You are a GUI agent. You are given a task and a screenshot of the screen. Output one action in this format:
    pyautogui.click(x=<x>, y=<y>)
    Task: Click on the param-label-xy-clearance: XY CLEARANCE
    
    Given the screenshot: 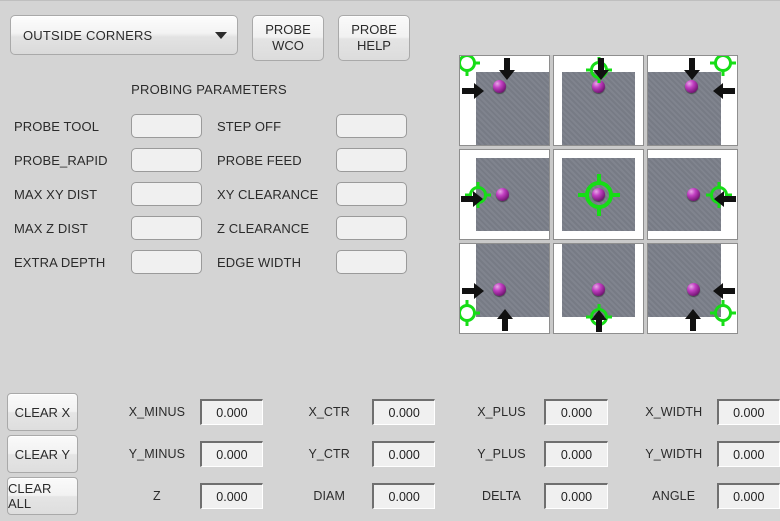 What is the action you would take?
    pyautogui.click(x=268, y=194)
    